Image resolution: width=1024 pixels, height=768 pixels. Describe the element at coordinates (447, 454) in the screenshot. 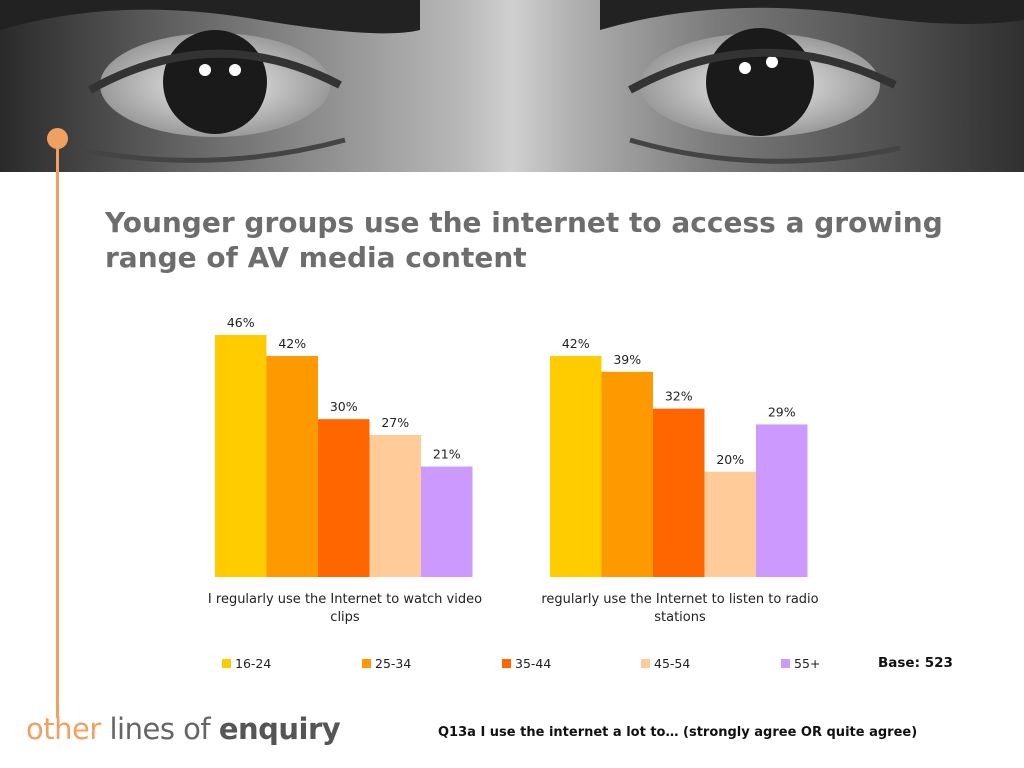

I see `data-label-55+-cat1: 21%` at that location.